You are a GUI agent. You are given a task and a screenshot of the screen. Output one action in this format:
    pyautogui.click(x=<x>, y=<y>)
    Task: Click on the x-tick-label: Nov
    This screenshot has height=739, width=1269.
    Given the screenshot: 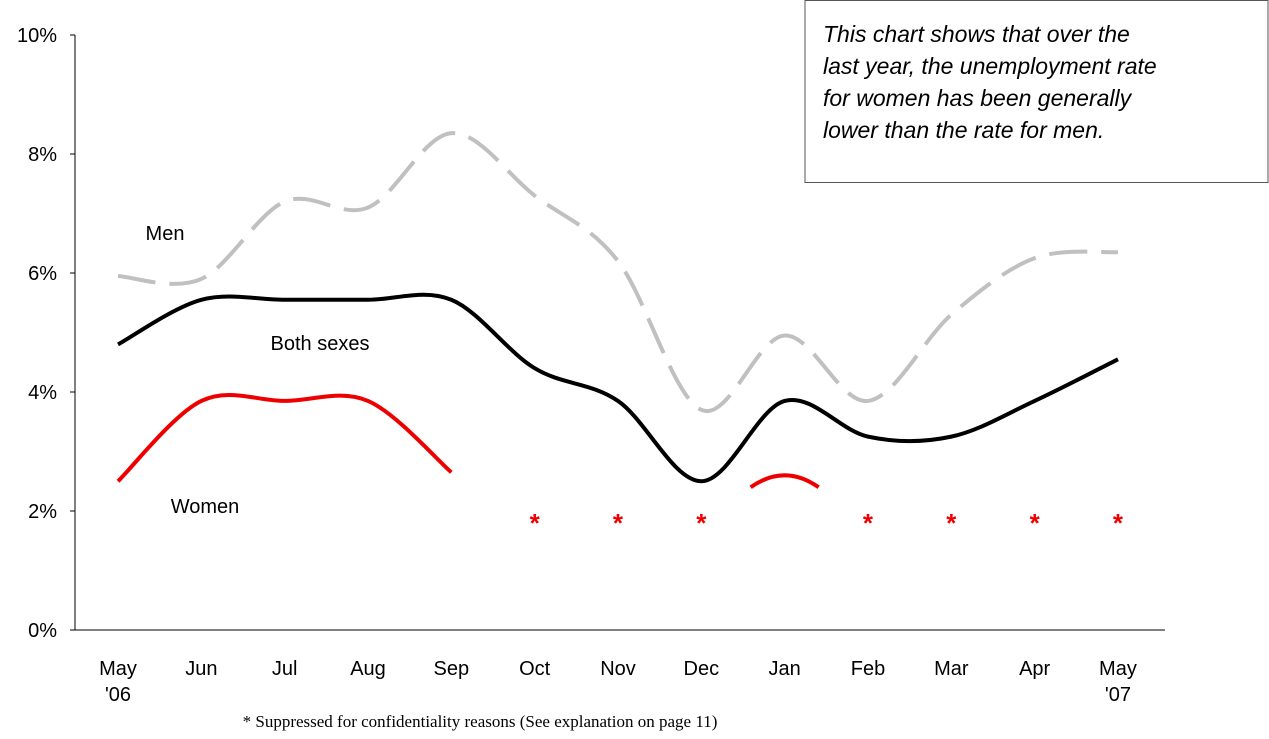 What is the action you would take?
    pyautogui.click(x=618, y=669)
    